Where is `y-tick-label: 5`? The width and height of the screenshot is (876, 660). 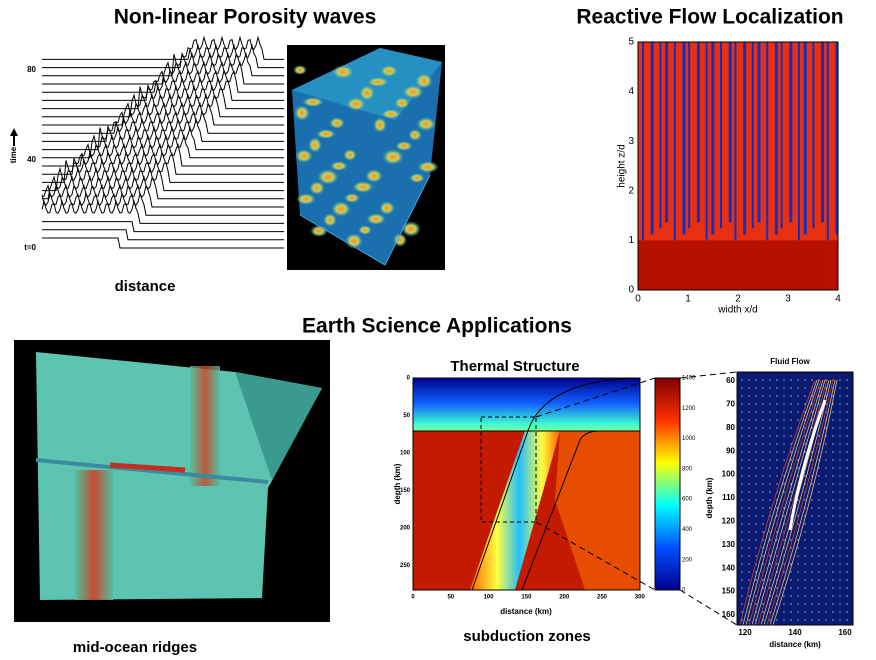
y-tick-label: 5 is located at coordinates (631, 42).